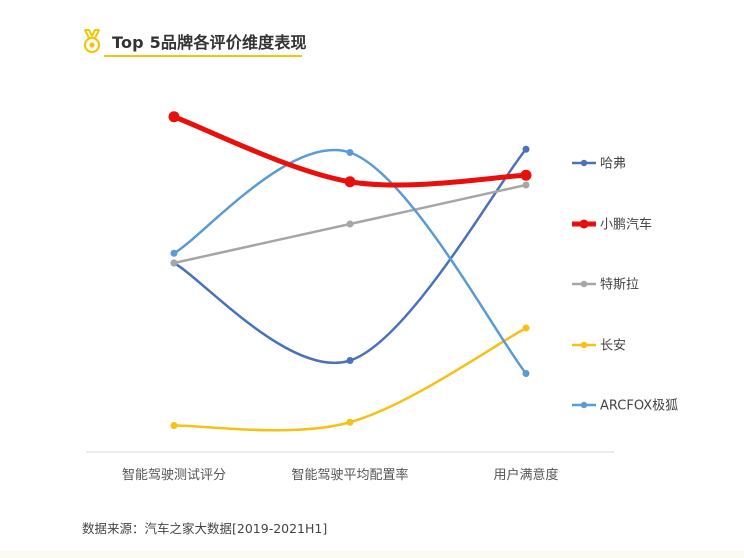 The image size is (744, 558). Describe the element at coordinates (613, 346) in the screenshot. I see `legend-label: 长安` at that location.